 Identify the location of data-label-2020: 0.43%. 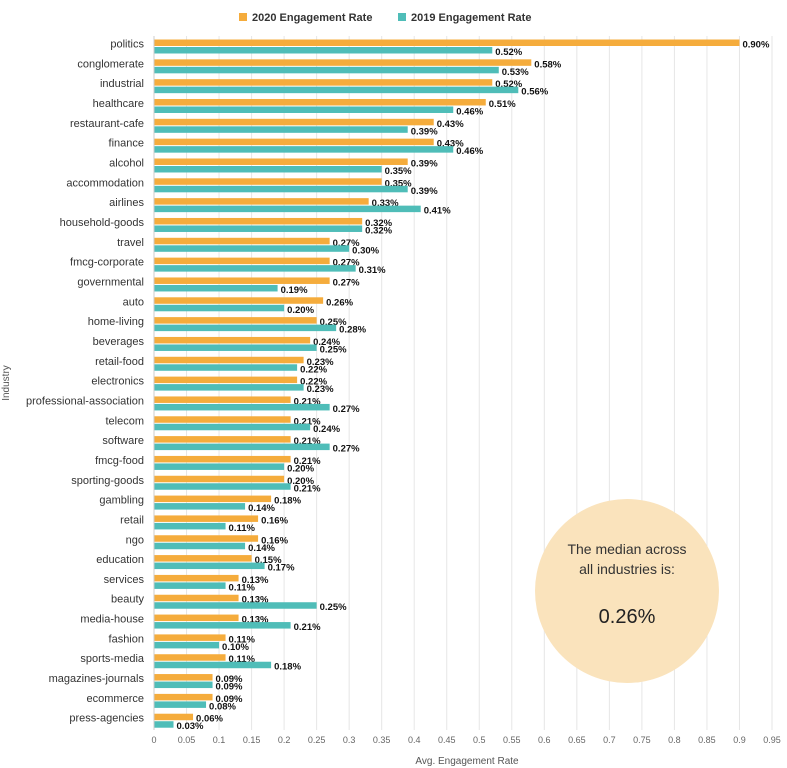
(450, 124).